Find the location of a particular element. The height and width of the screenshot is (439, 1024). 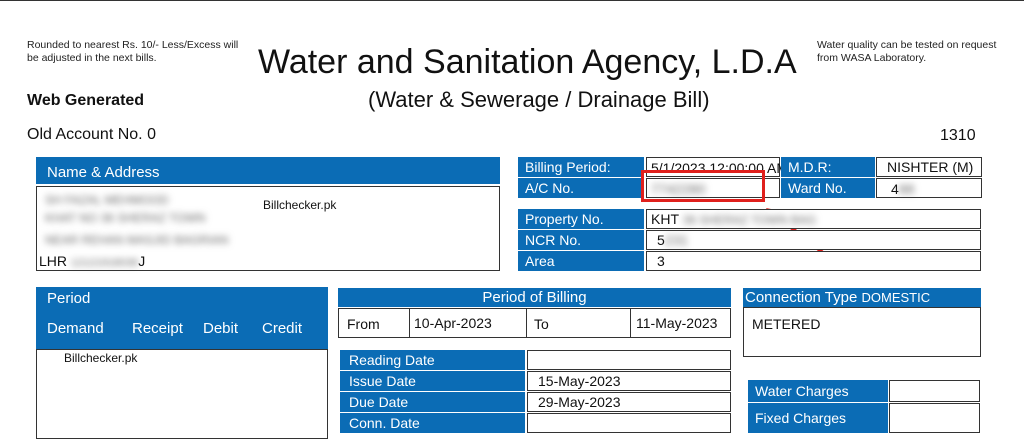

fixed-charges-value is located at coordinates (934, 418).